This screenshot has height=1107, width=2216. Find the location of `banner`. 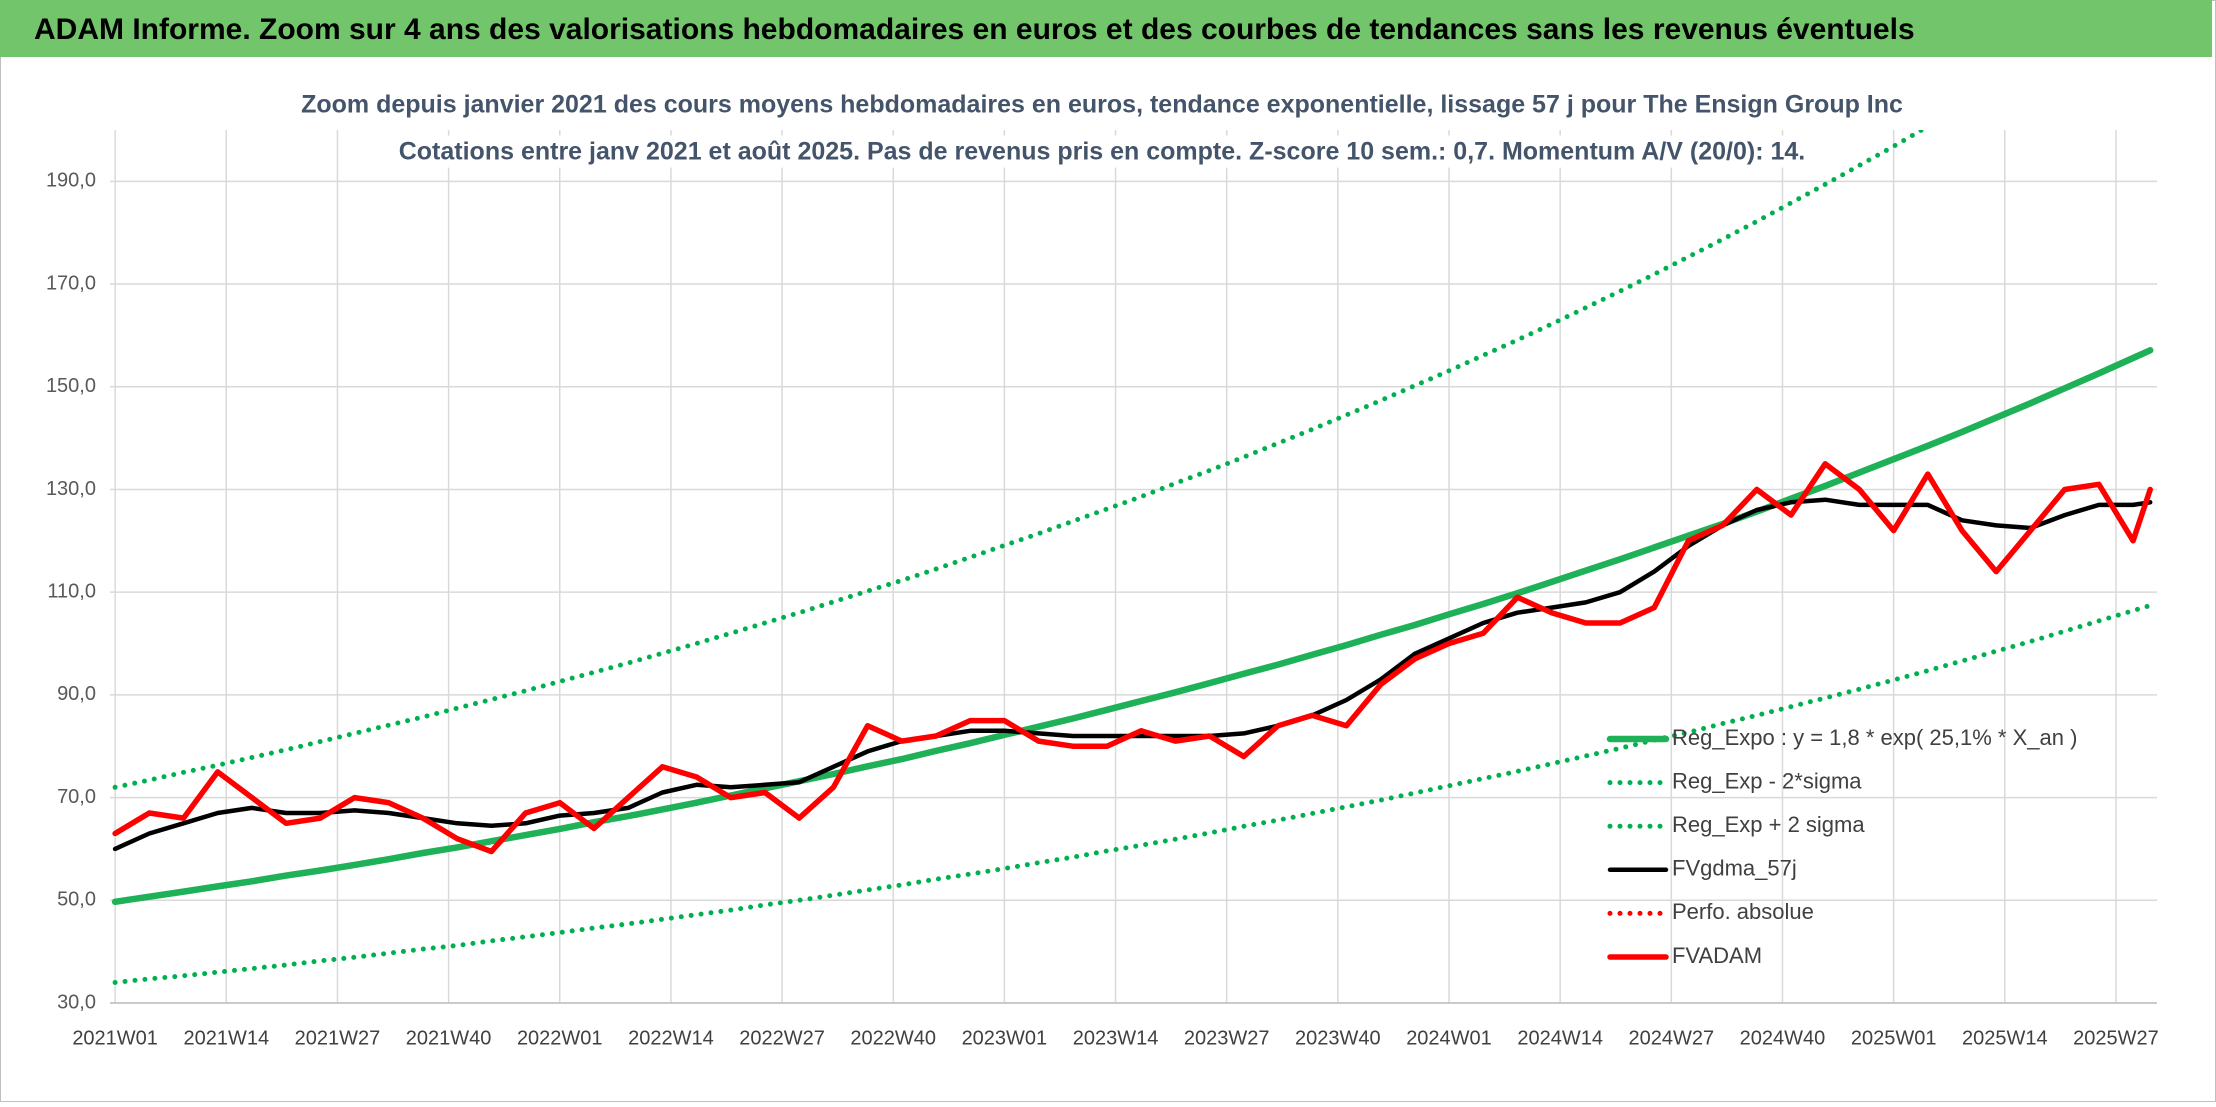

banner is located at coordinates (1106, 28).